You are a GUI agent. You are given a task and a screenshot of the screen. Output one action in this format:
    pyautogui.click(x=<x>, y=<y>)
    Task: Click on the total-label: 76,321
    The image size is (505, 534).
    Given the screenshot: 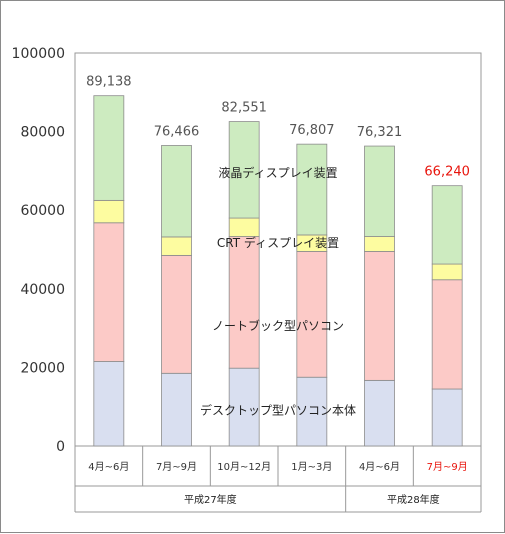 What is the action you would take?
    pyautogui.click(x=380, y=132)
    